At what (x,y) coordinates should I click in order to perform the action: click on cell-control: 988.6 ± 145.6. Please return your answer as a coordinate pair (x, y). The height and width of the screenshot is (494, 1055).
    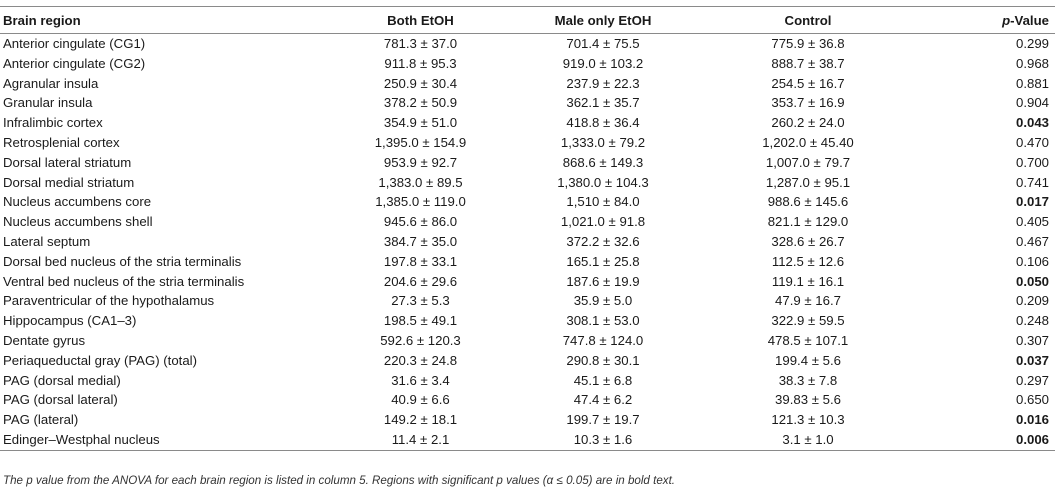
    Looking at the image, I should click on (808, 202).